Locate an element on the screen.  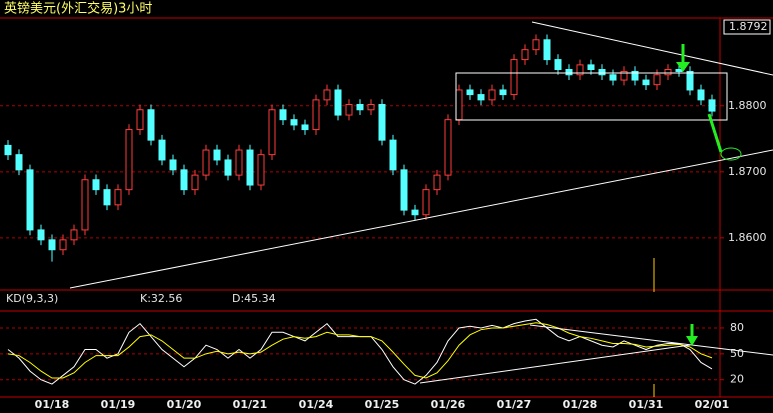
y-tick-label: 50 is located at coordinates (737, 353).